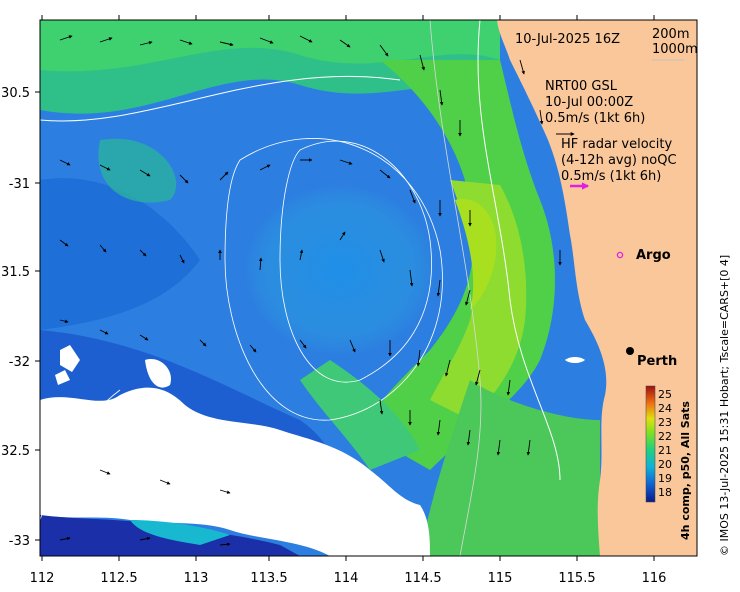  Describe the element at coordinates (657, 361) in the screenshot. I see `perth-label: Perth` at that location.